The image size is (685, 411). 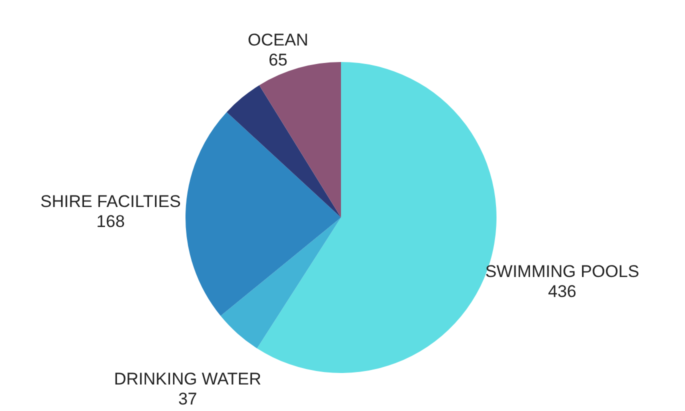 What do you see at coordinates (110, 222) in the screenshot?
I see `data-label: 168` at bounding box center [110, 222].